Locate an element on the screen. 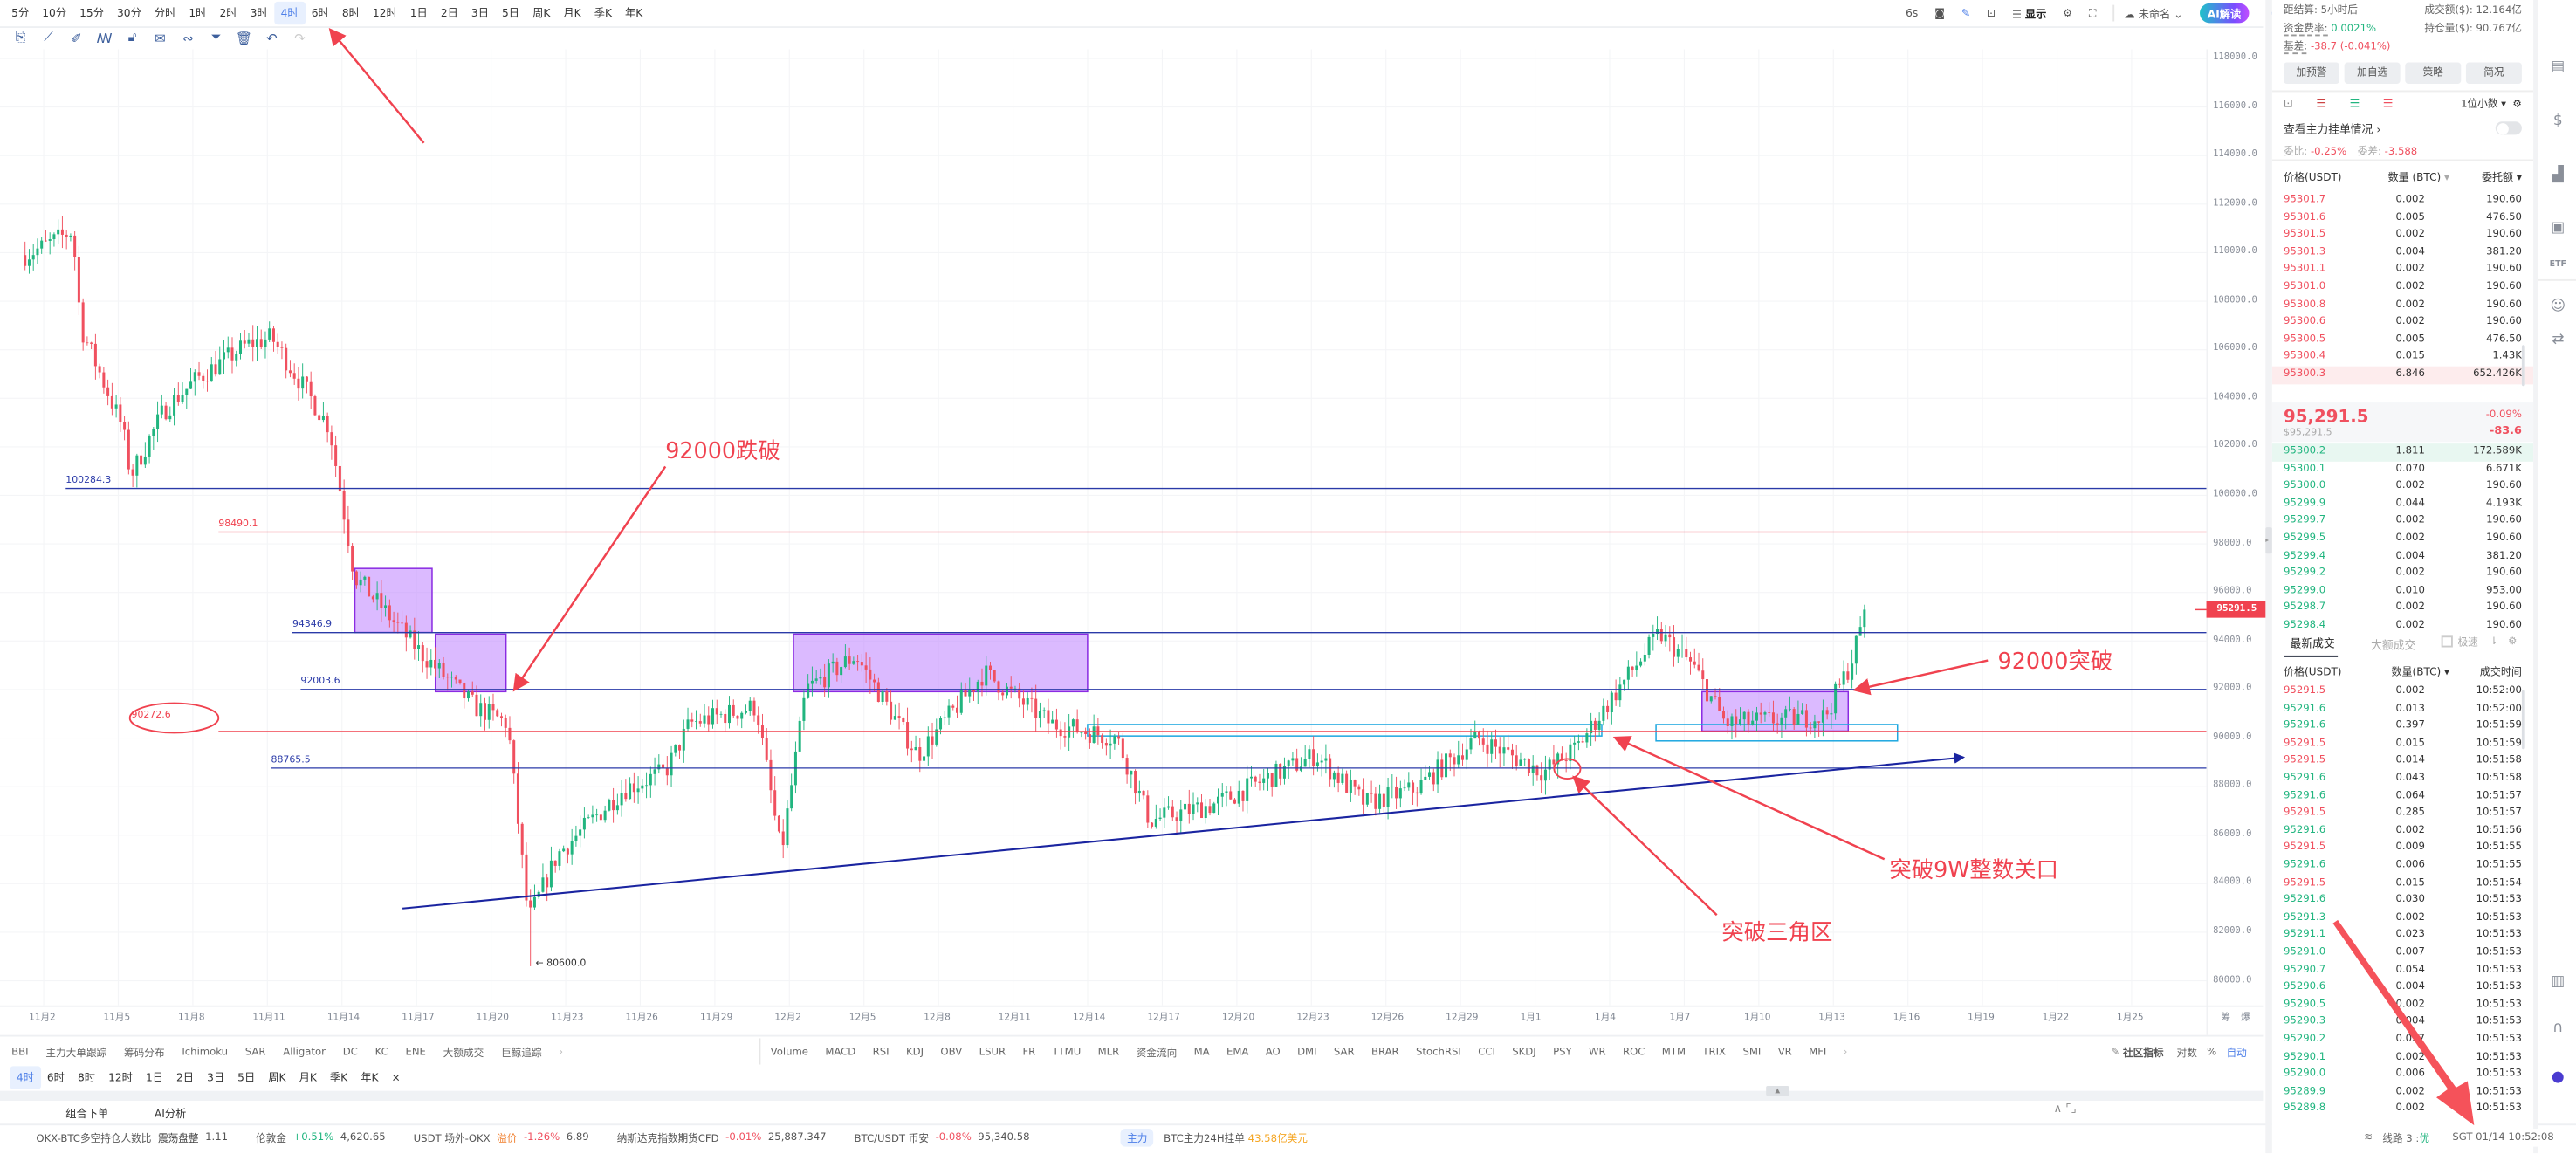 This screenshot has height=1154, width=2576. sub-indicator-7: TTMU is located at coordinates (1067, 1052).